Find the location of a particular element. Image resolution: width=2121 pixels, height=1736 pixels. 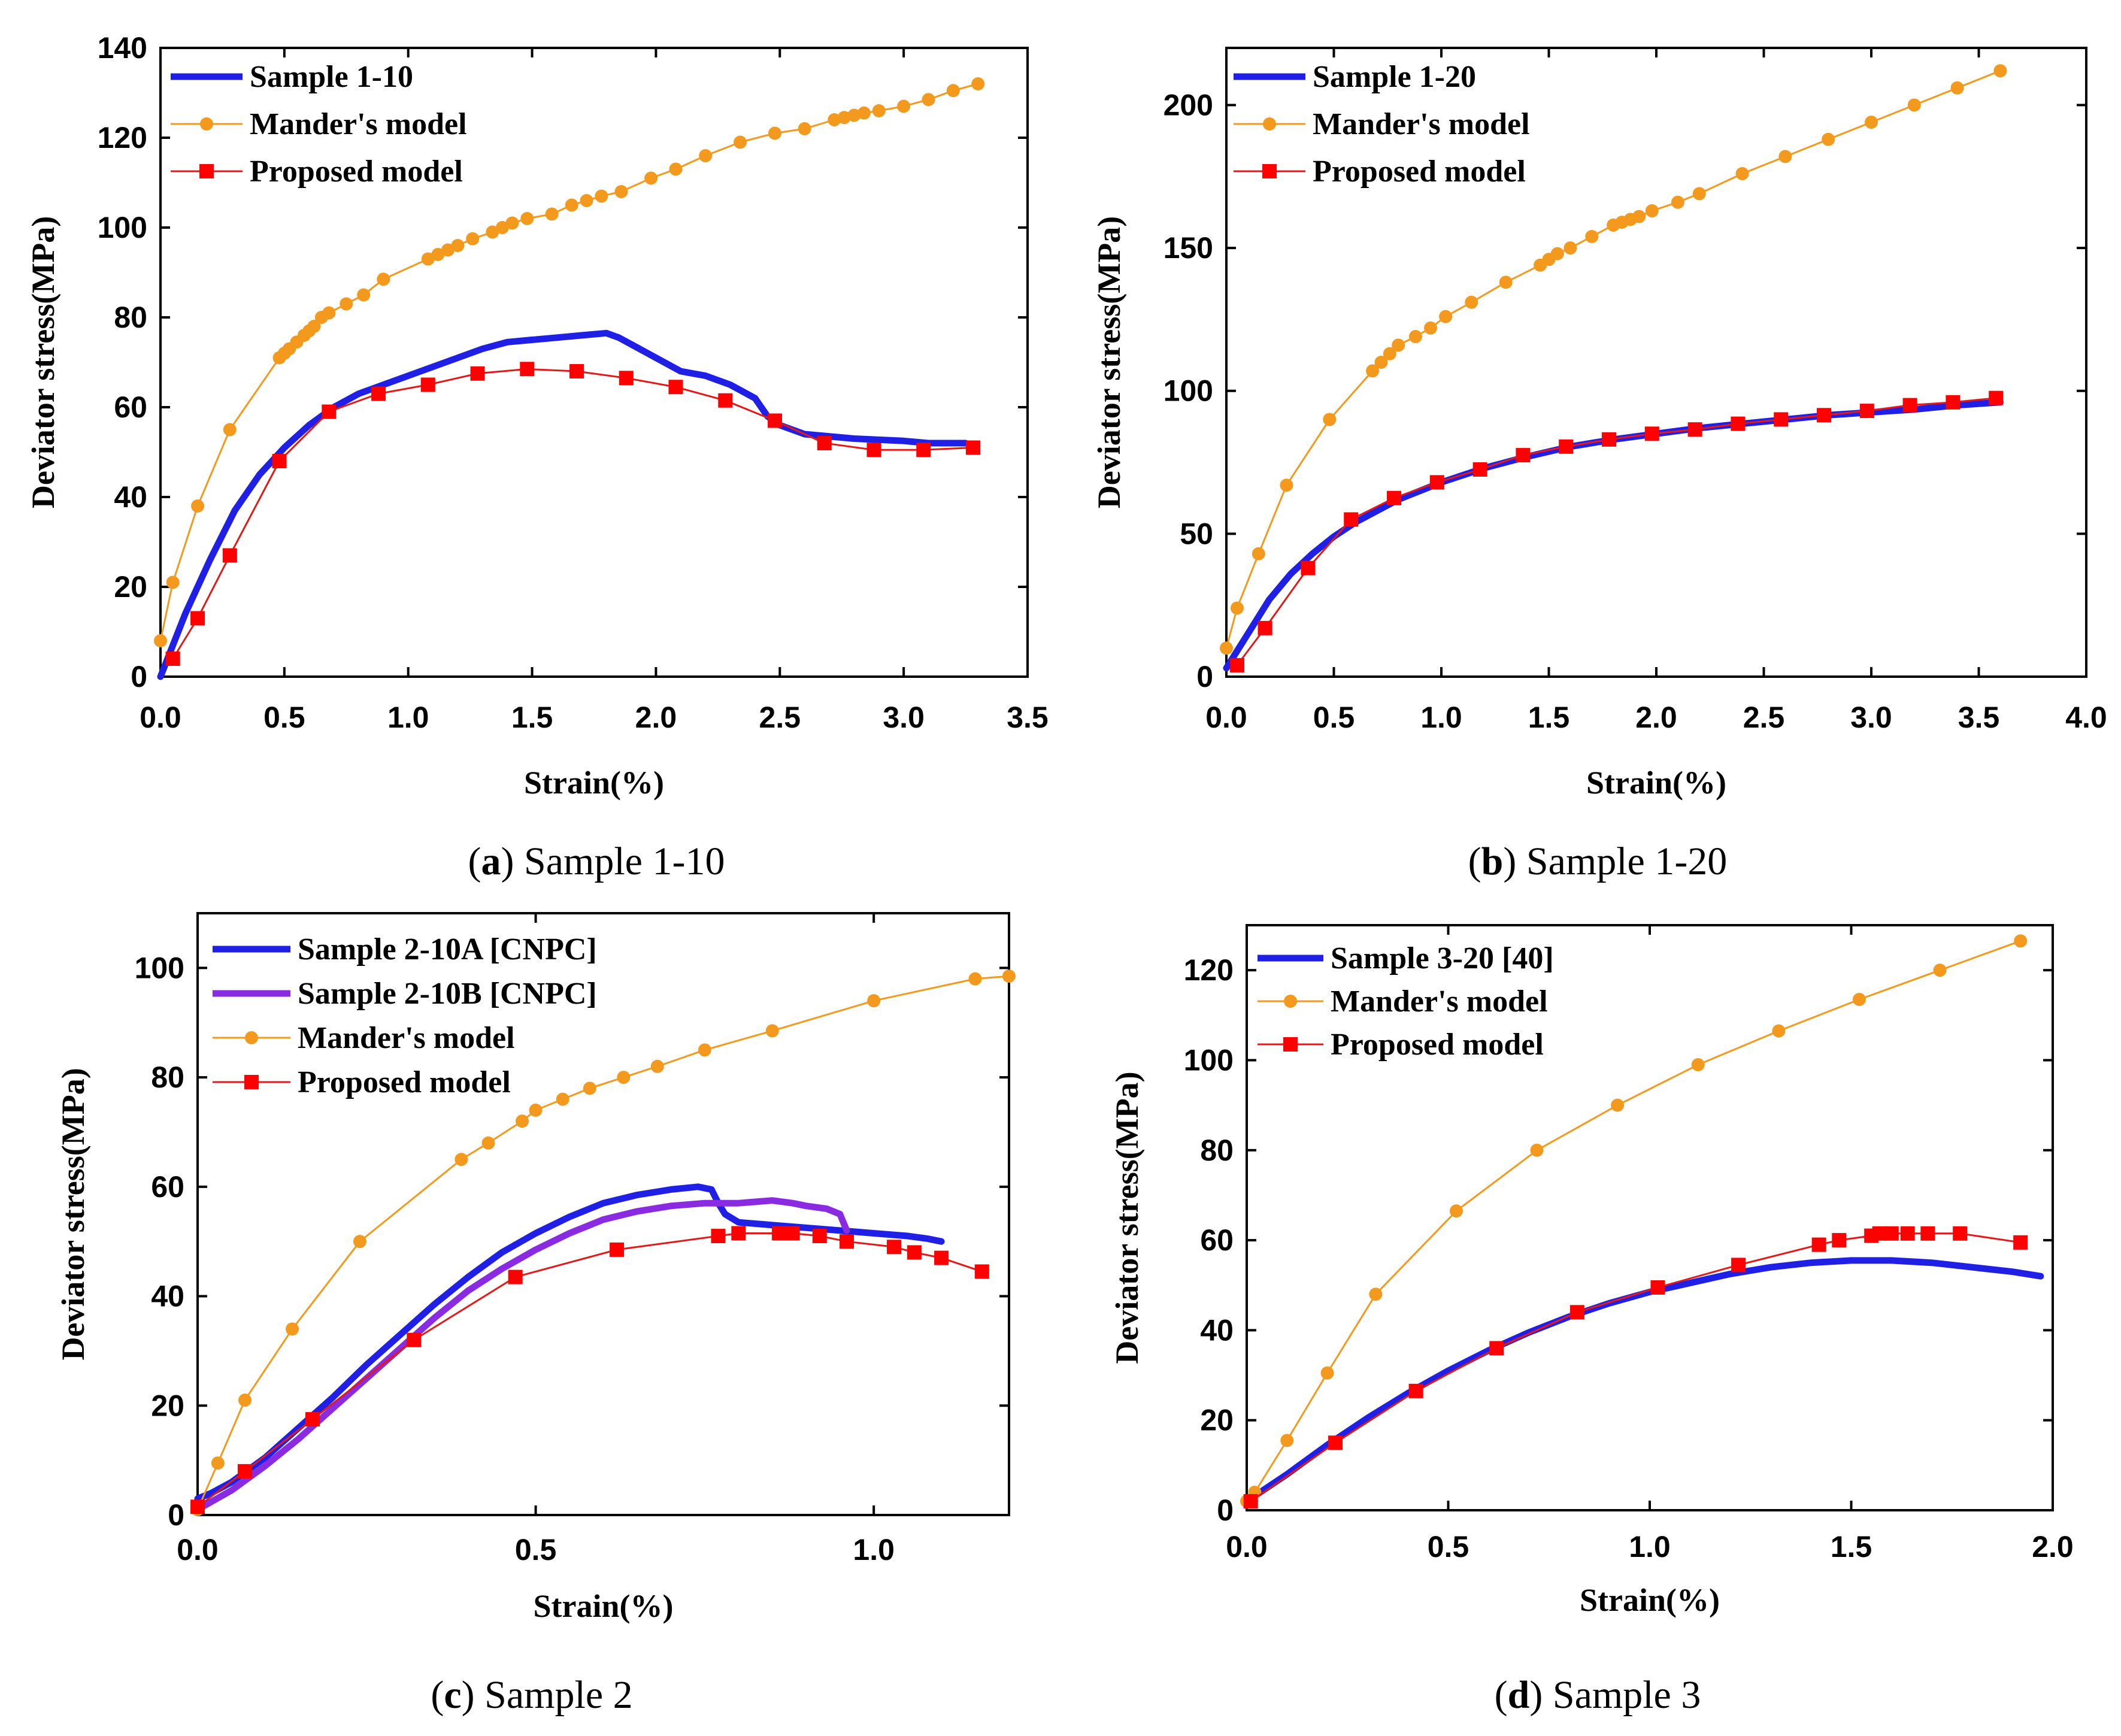

x-tick-label: 0.0 is located at coordinates (198, 1550).